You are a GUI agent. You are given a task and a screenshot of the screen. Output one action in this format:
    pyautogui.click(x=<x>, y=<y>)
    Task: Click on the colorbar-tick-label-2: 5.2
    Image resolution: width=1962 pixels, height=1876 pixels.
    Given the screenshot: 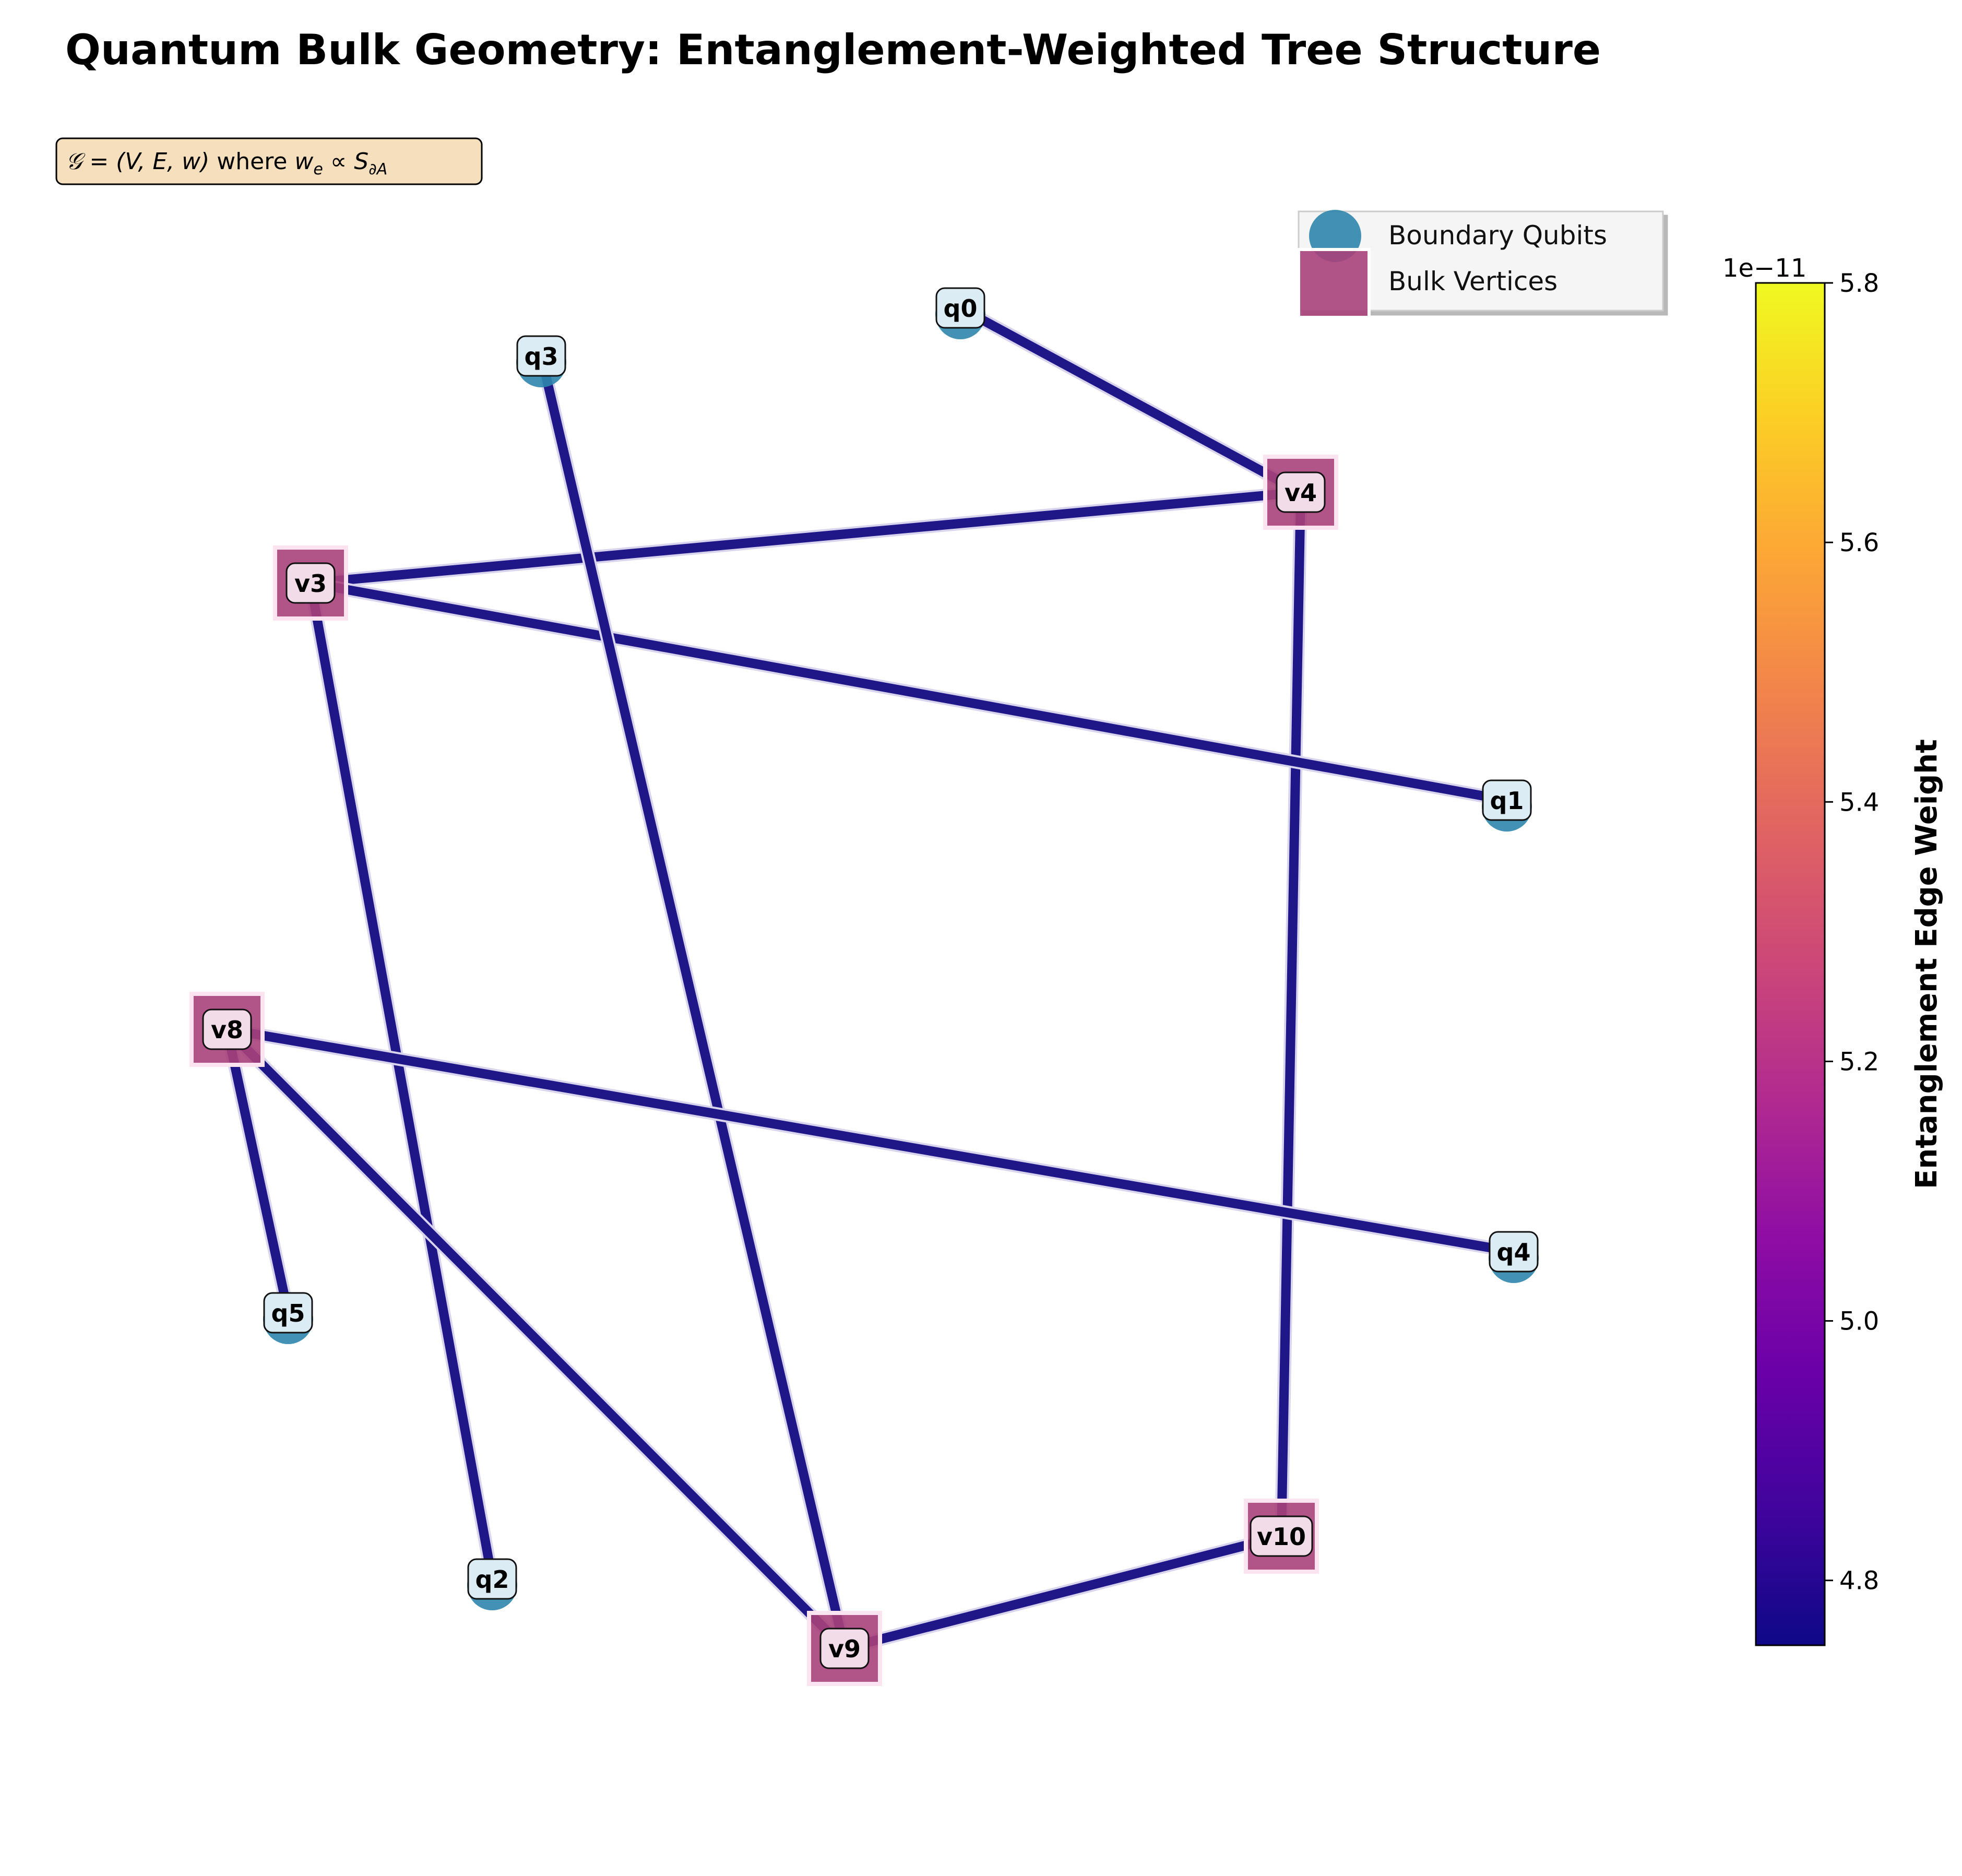 What is the action you would take?
    pyautogui.click(x=1859, y=1061)
    